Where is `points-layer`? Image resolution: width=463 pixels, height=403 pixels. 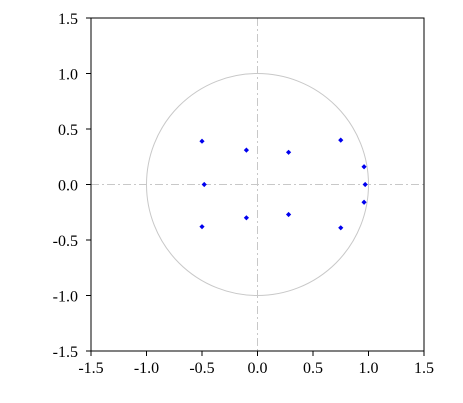 points-layer is located at coordinates (283, 184).